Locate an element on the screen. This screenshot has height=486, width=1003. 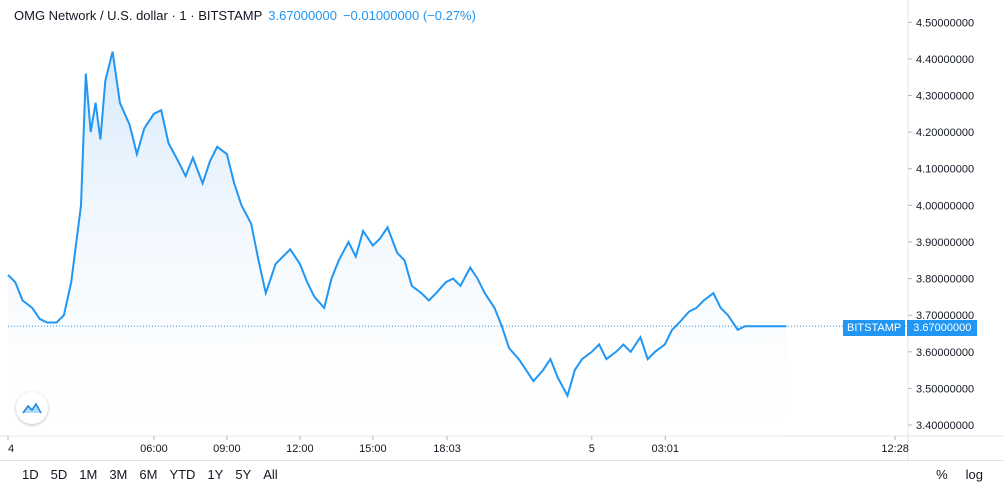
scale-tools: % log is located at coordinates (959, 474).